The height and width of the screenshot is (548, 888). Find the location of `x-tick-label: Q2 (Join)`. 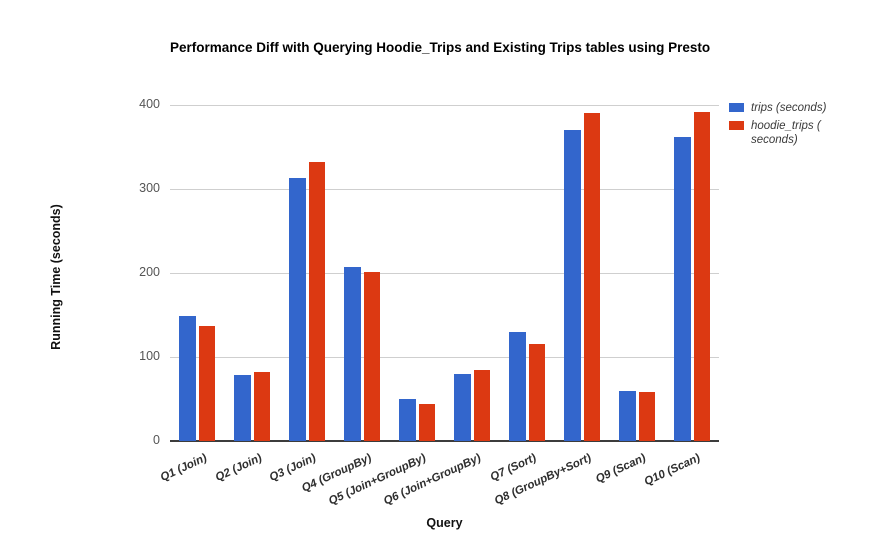

x-tick-label: Q2 (Join) is located at coordinates (238, 468).